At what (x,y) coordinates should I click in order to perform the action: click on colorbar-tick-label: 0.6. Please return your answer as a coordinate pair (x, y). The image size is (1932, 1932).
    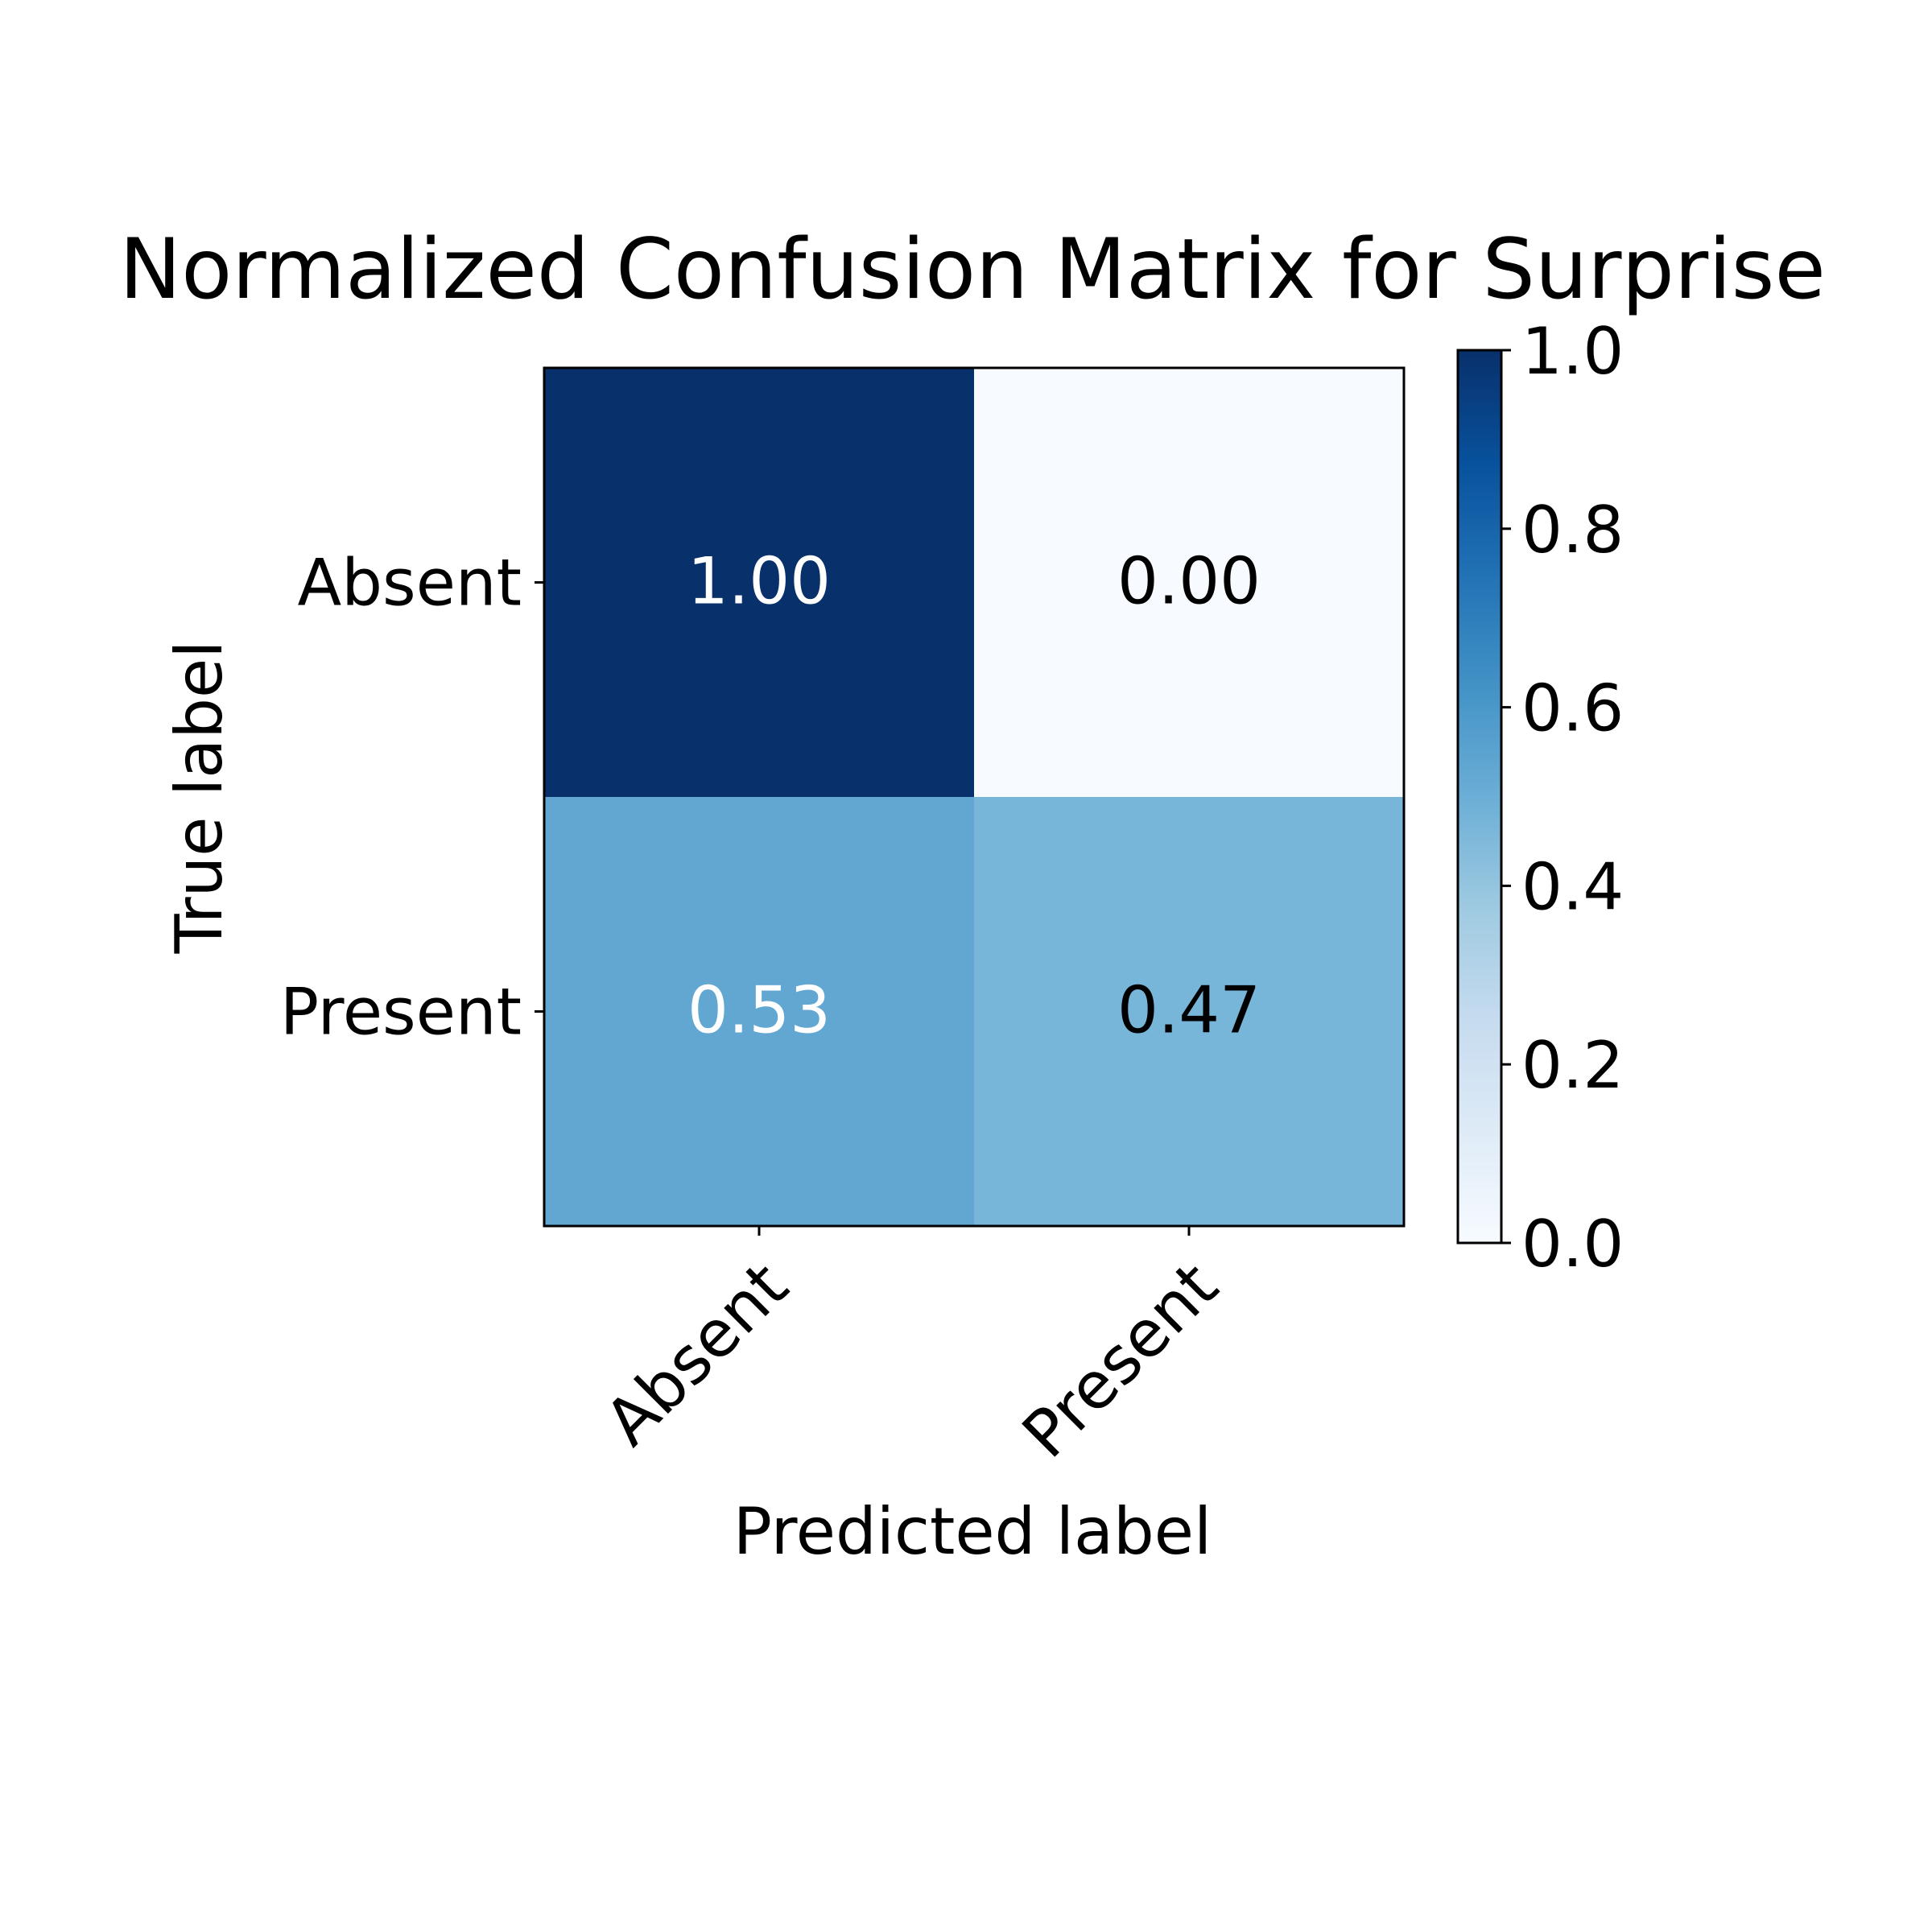
    Looking at the image, I should click on (1572, 708).